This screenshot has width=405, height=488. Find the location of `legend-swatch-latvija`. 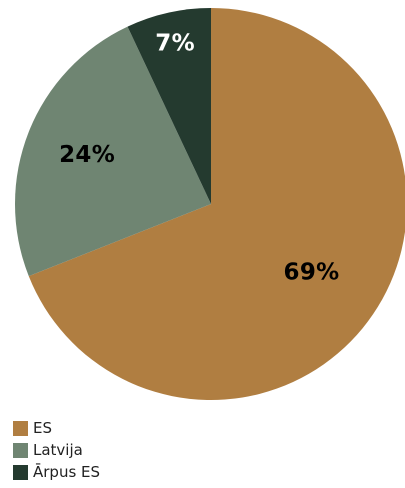

legend-swatch-latvija is located at coordinates (20, 450).